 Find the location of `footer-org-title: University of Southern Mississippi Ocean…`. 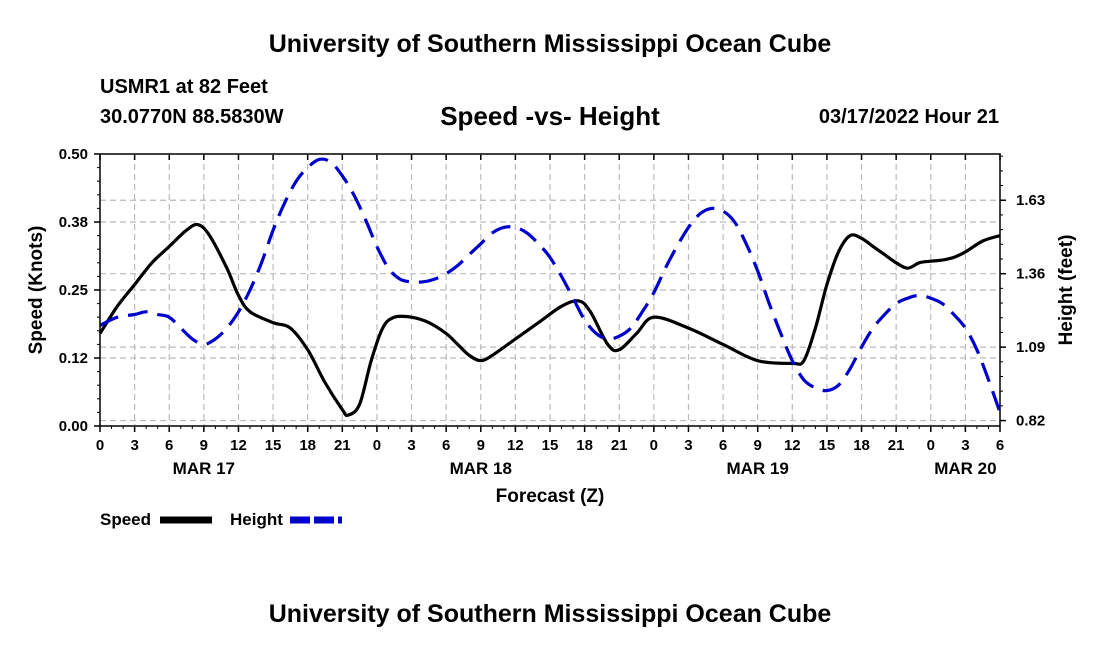

footer-org-title: University of Southern Mississippi Ocean… is located at coordinates (550, 614).